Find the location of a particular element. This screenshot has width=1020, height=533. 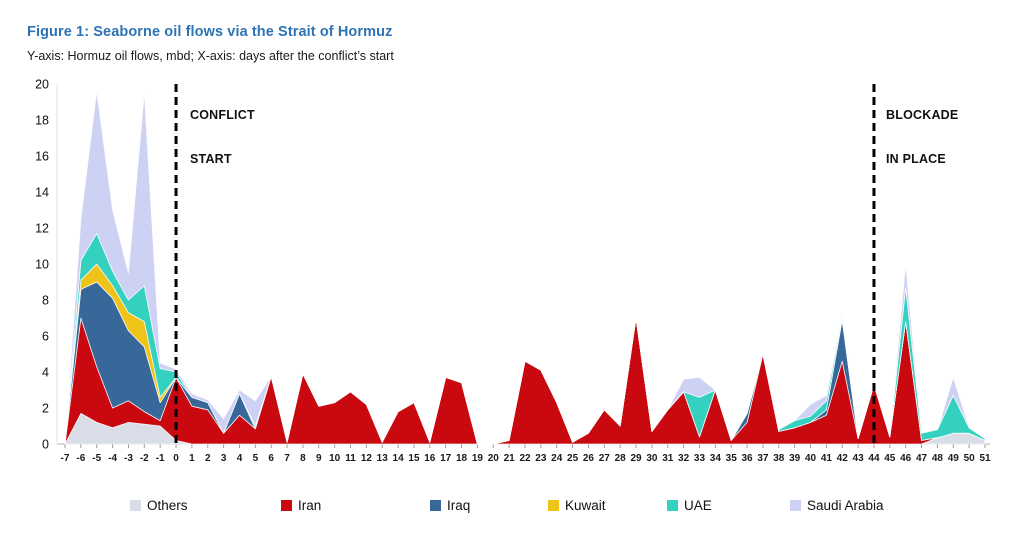

blockade-line2: IN PLACE is located at coordinates (916, 159).